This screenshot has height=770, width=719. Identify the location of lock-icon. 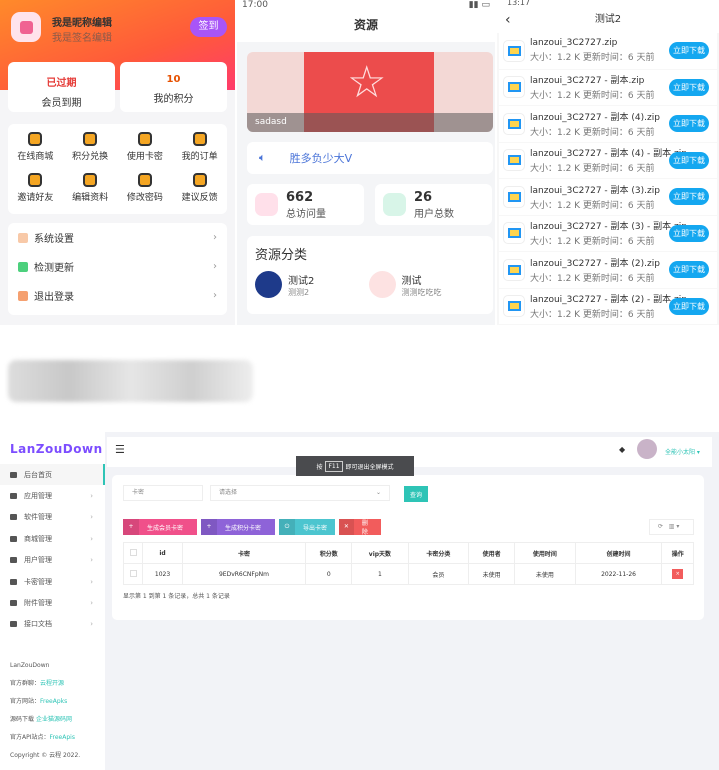
(144, 180).